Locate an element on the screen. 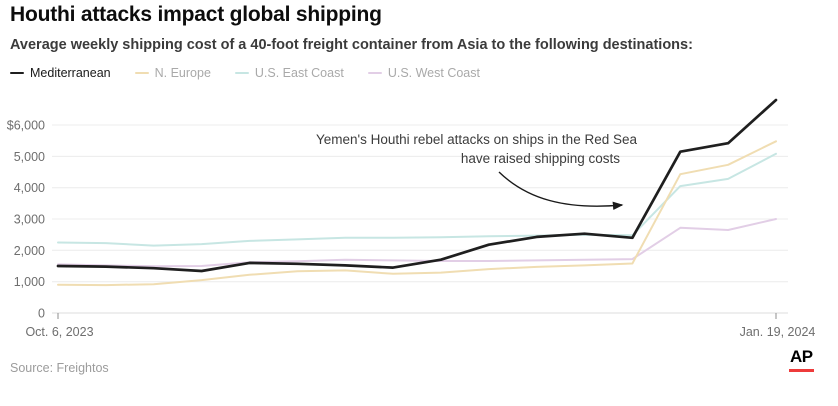 This screenshot has height=406, width=838. legend-item-n-europe: N. Europe is located at coordinates (172, 73).